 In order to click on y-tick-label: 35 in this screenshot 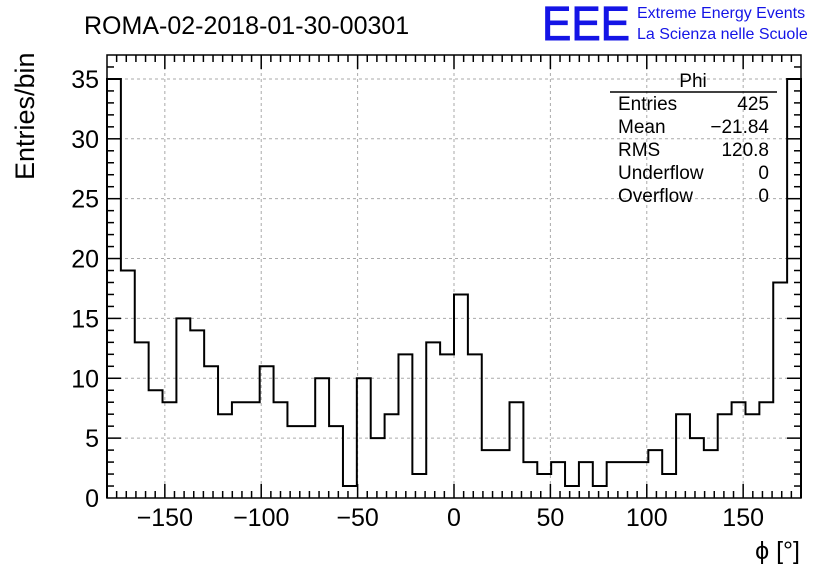, I will do `click(85, 80)`.